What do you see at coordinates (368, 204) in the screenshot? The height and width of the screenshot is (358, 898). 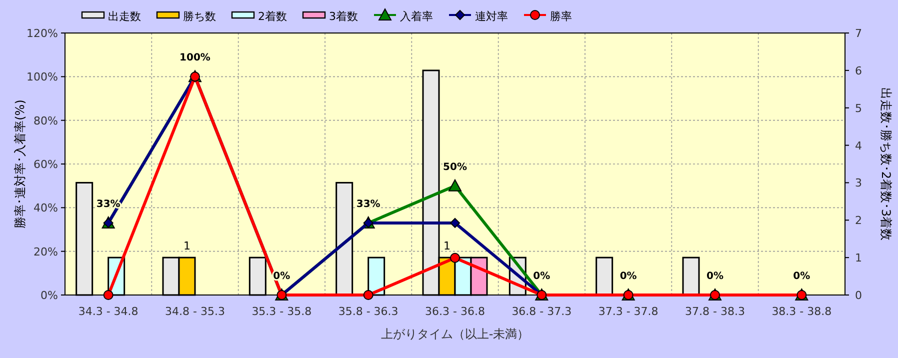 I see `data-label: 33%` at bounding box center [368, 204].